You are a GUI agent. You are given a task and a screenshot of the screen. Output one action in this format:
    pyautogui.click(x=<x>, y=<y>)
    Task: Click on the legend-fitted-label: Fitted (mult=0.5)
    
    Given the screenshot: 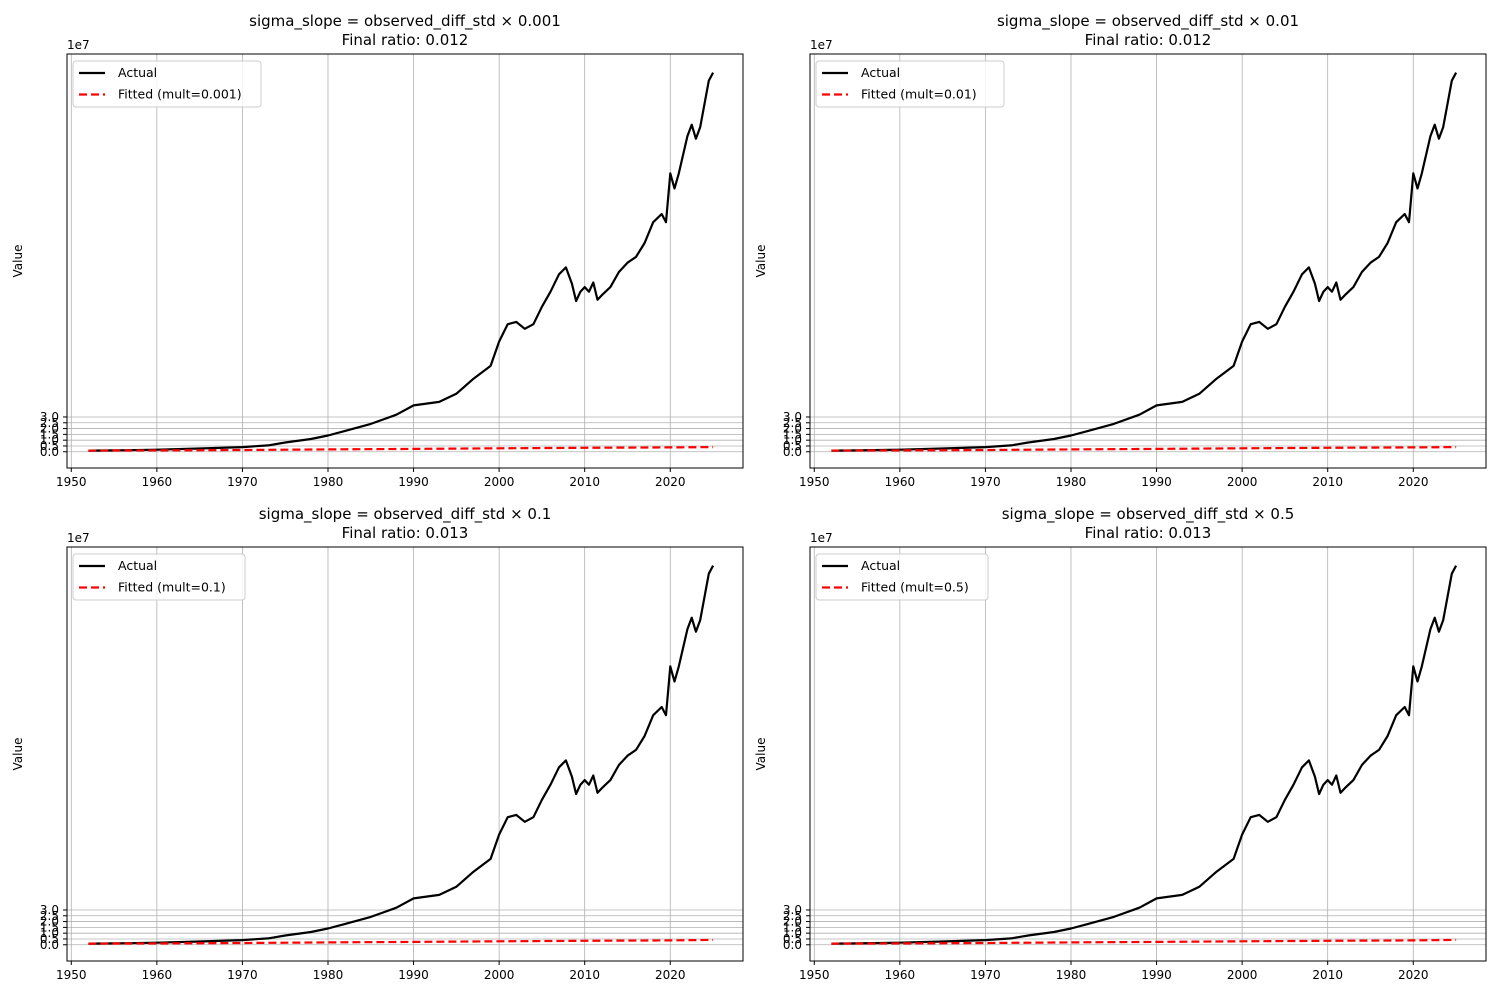 What is the action you would take?
    pyautogui.click(x=915, y=587)
    